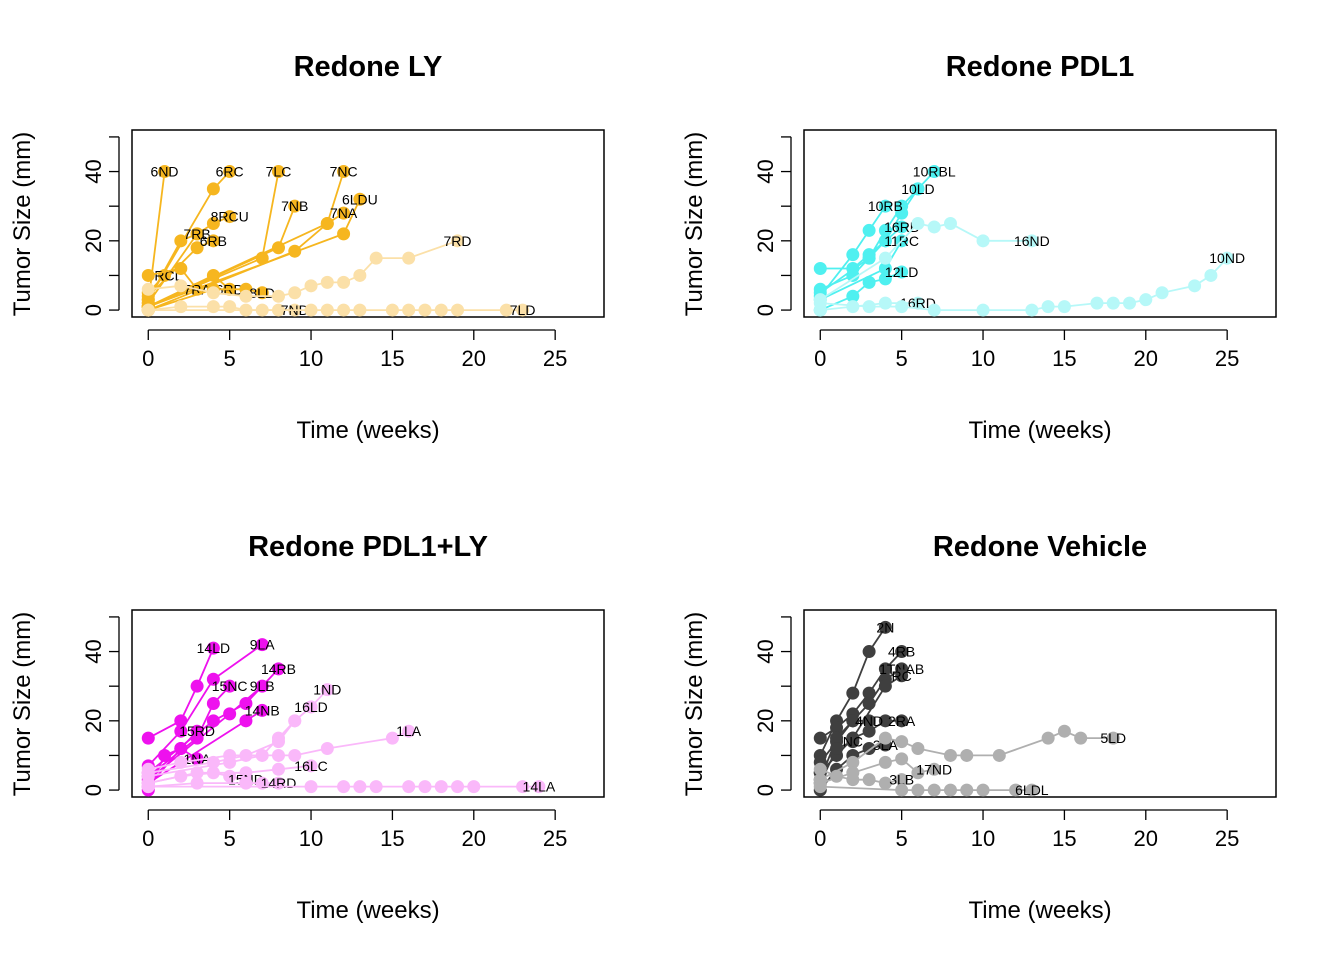 The image size is (1344, 960). I want to click on series-label: 6ND, so click(165, 172).